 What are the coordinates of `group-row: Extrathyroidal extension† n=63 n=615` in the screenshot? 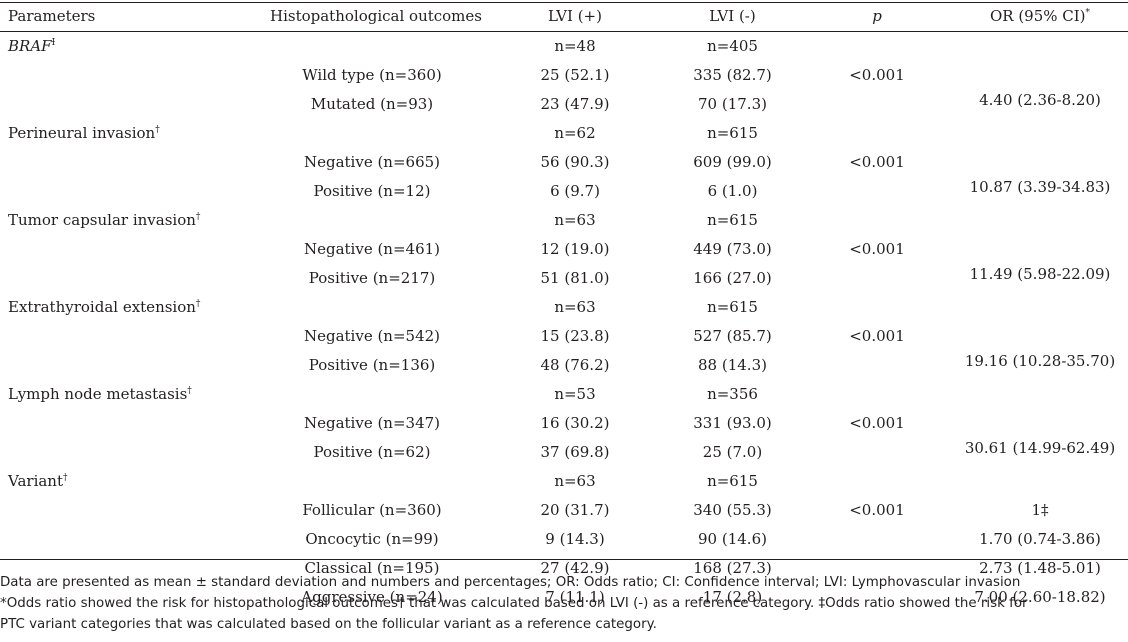 It's located at (564, 307).